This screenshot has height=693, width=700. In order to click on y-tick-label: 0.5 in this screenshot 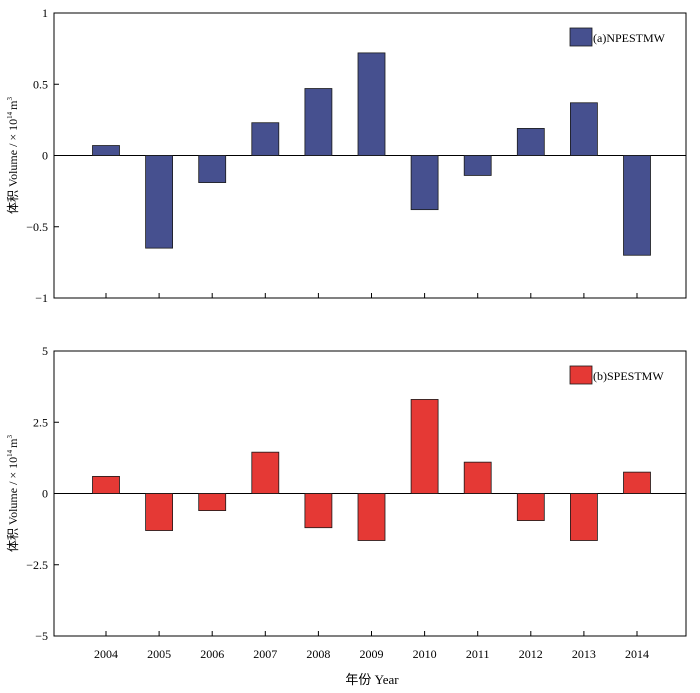, I will do `click(40, 84)`.